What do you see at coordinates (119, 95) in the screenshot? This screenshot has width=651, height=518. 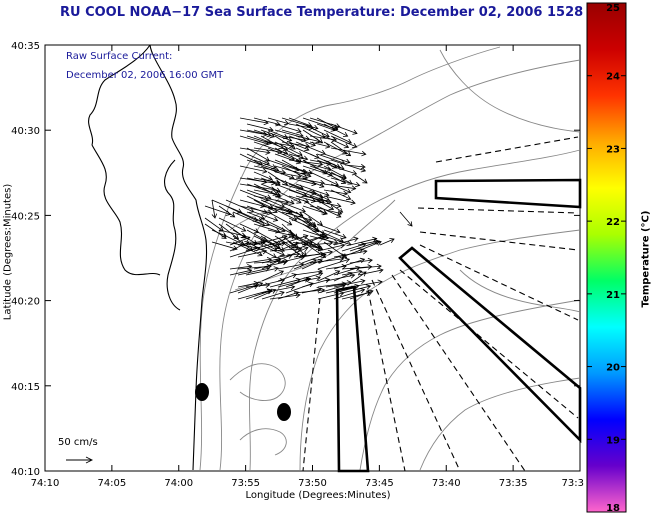 I see `coastline-bay` at bounding box center [119, 95].